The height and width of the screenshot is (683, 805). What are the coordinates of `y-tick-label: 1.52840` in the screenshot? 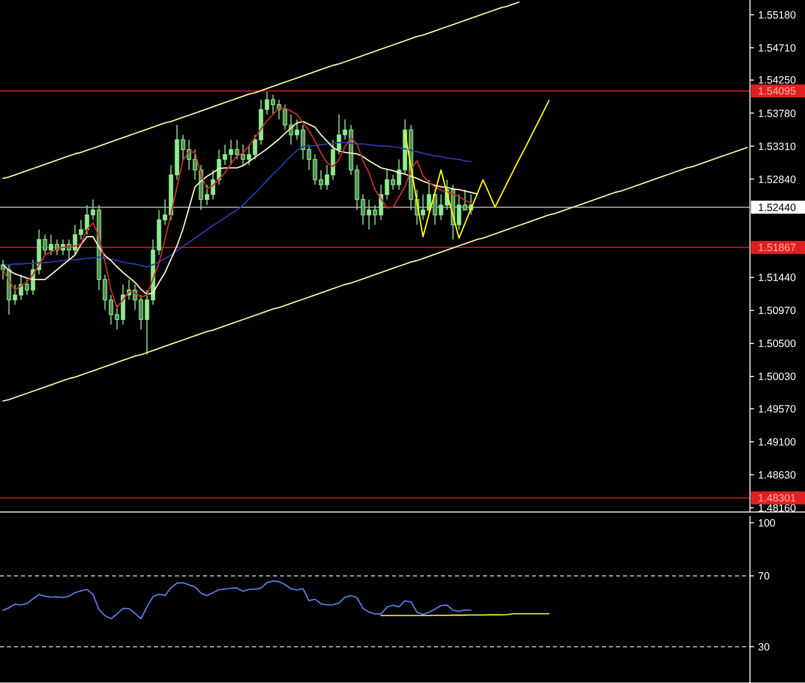 It's located at (777, 180).